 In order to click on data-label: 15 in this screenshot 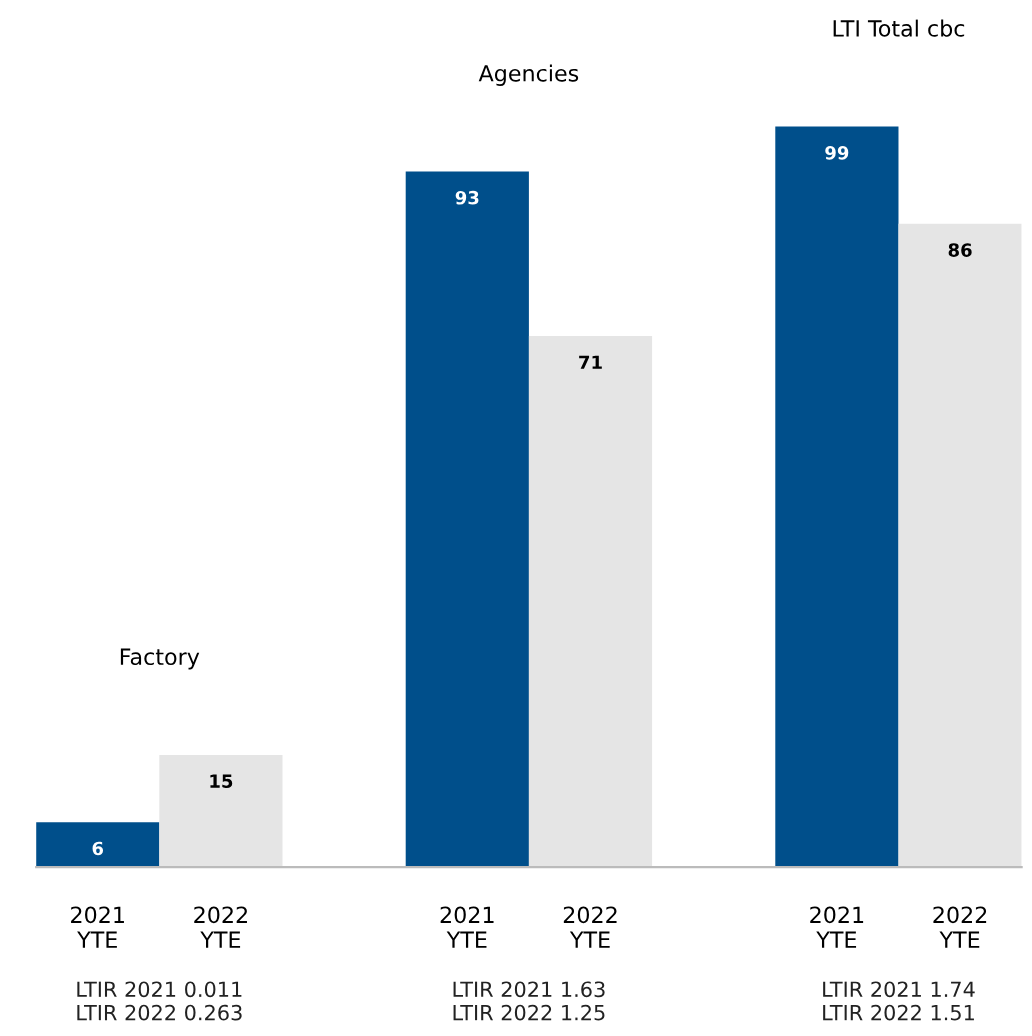, I will do `click(221, 781)`.